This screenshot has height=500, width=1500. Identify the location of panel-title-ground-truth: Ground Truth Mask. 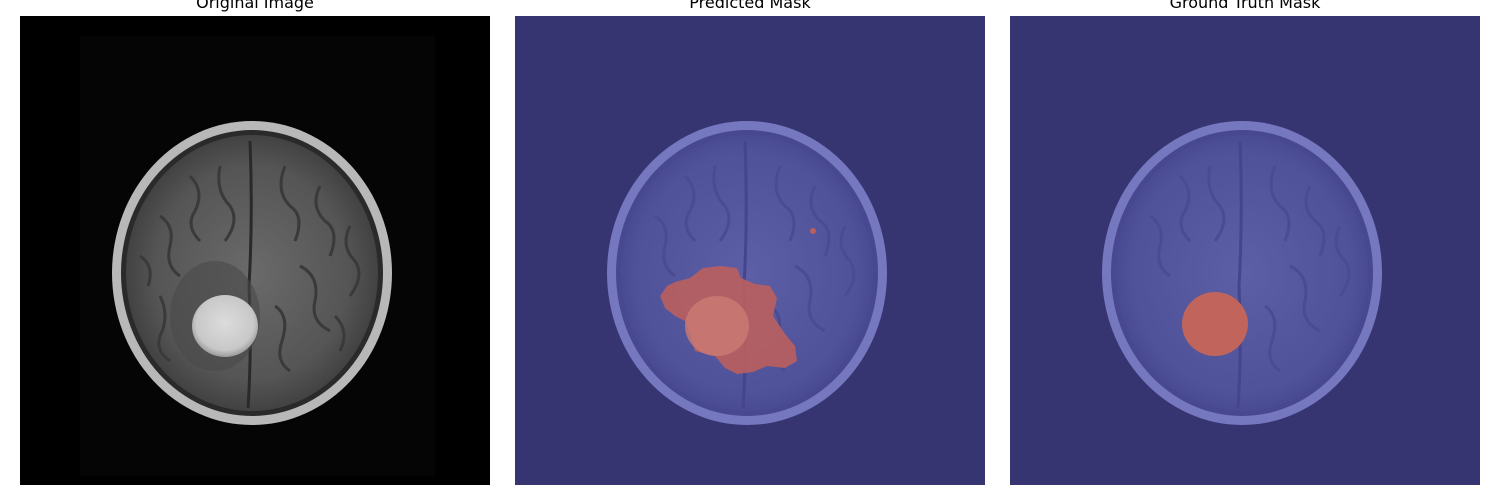
(1245, 6).